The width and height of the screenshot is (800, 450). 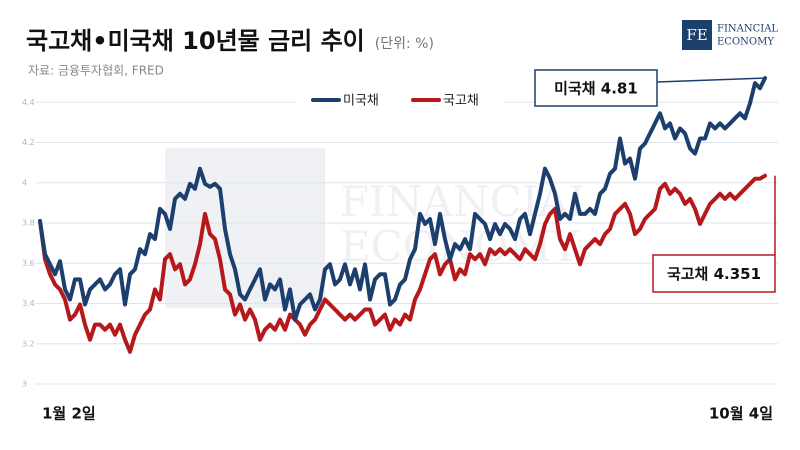 What do you see at coordinates (747, 29) in the screenshot?
I see `logo-text: FINANCIAL` at bounding box center [747, 29].